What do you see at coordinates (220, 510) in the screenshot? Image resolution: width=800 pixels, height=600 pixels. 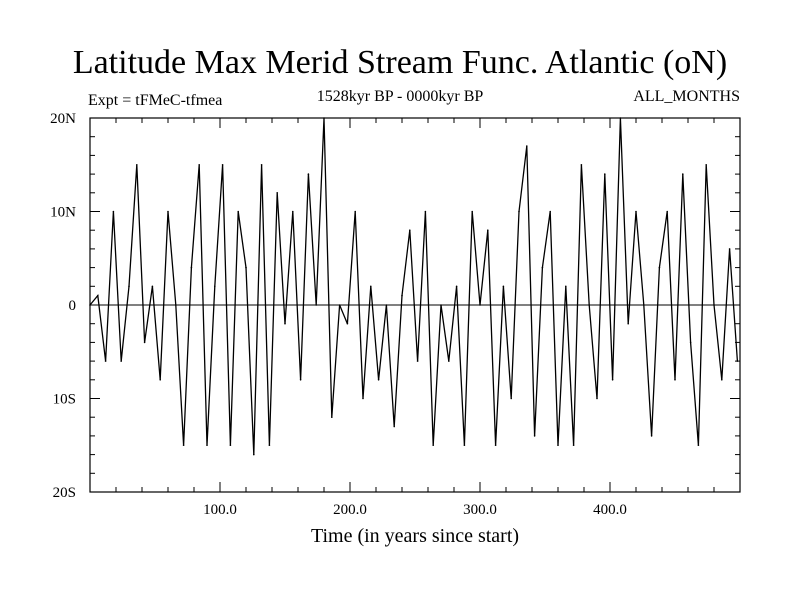 I see `x-tick-label: 100.0` at bounding box center [220, 510].